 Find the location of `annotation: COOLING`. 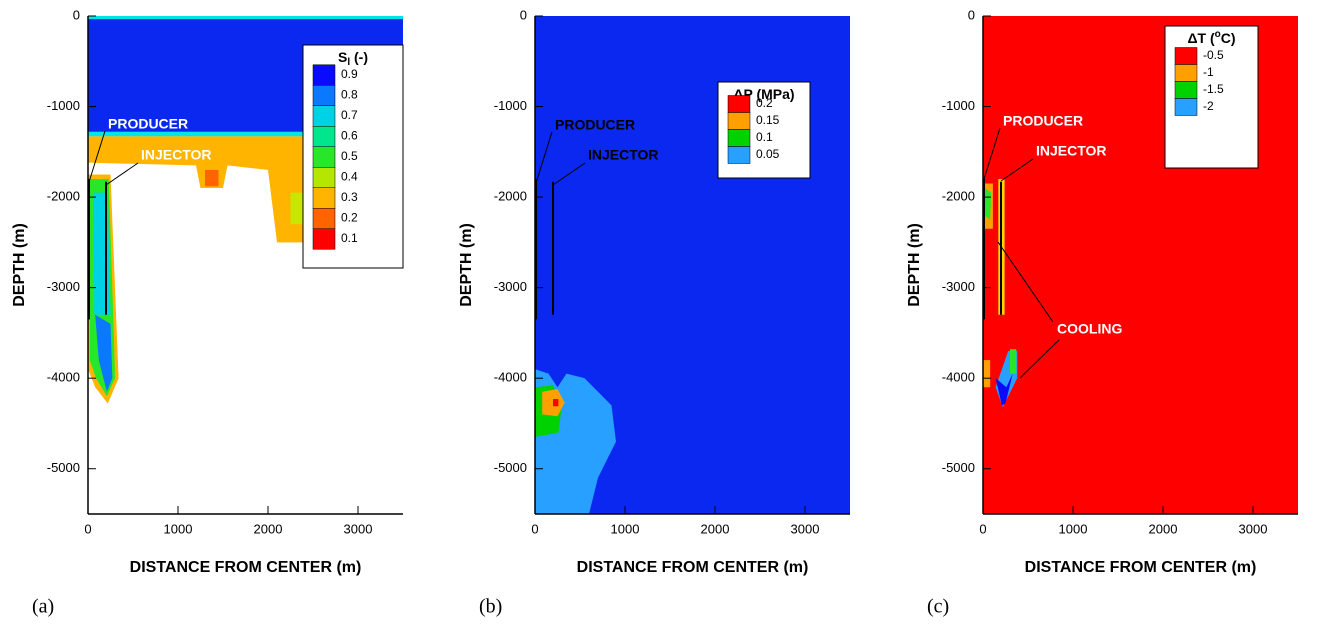

annotation: COOLING is located at coordinates (1089, 329).